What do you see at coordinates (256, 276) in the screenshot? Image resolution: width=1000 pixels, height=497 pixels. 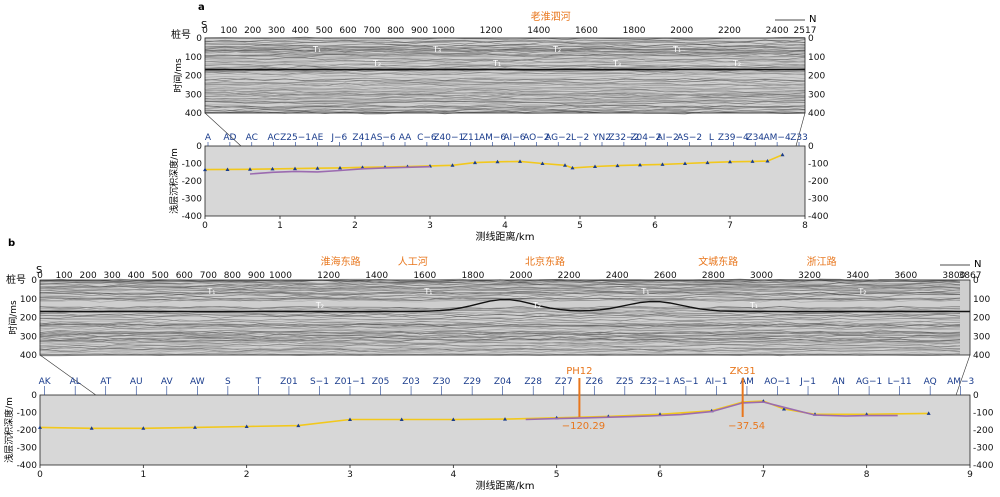 I see `station-tick-label: 900` at bounding box center [256, 276].